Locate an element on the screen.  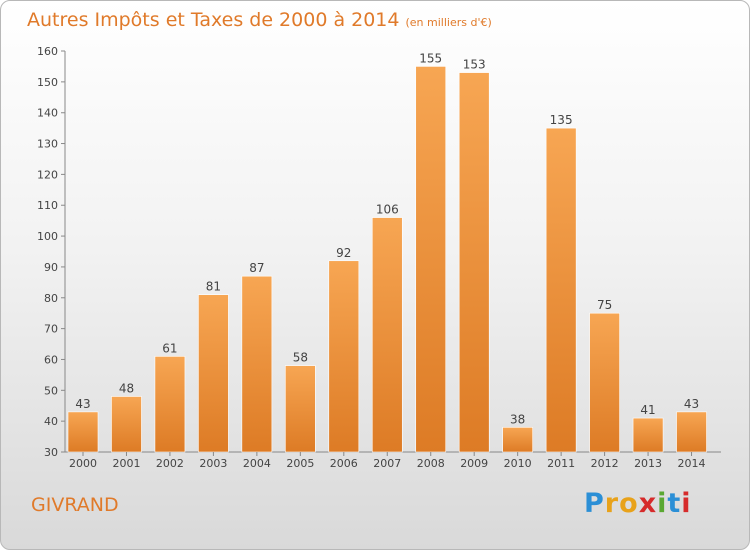
brand-letter: r is located at coordinates (612, 503).